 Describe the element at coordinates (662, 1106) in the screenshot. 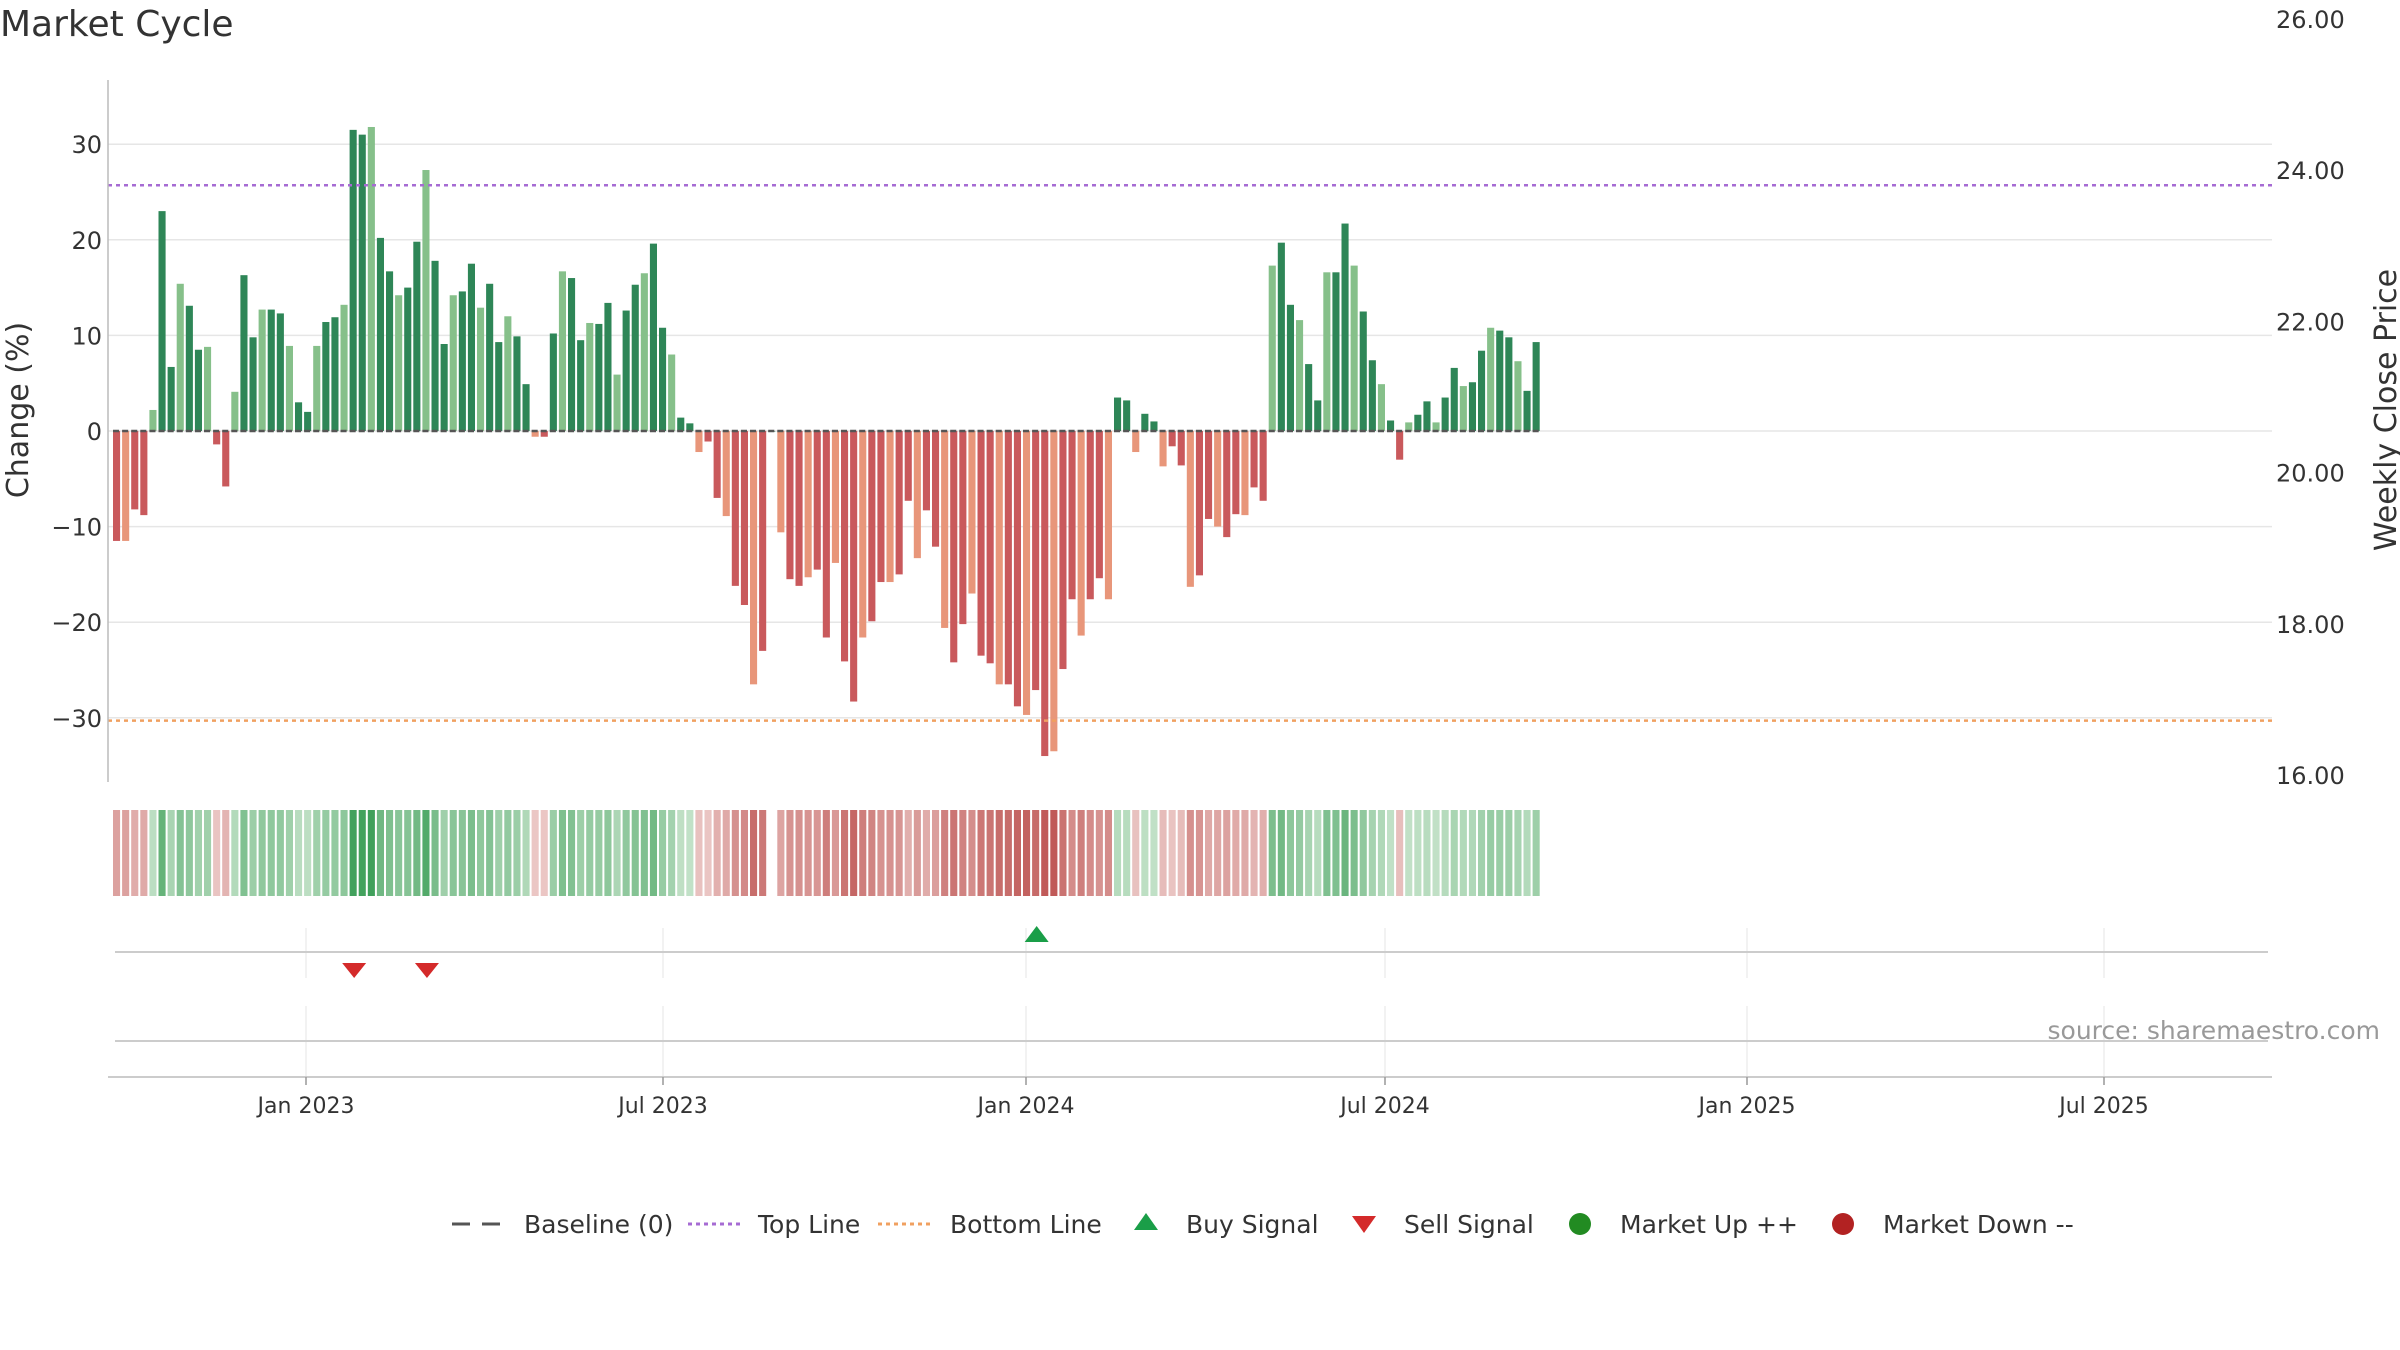

I see `x-tick-label: Jul 2023` at that location.